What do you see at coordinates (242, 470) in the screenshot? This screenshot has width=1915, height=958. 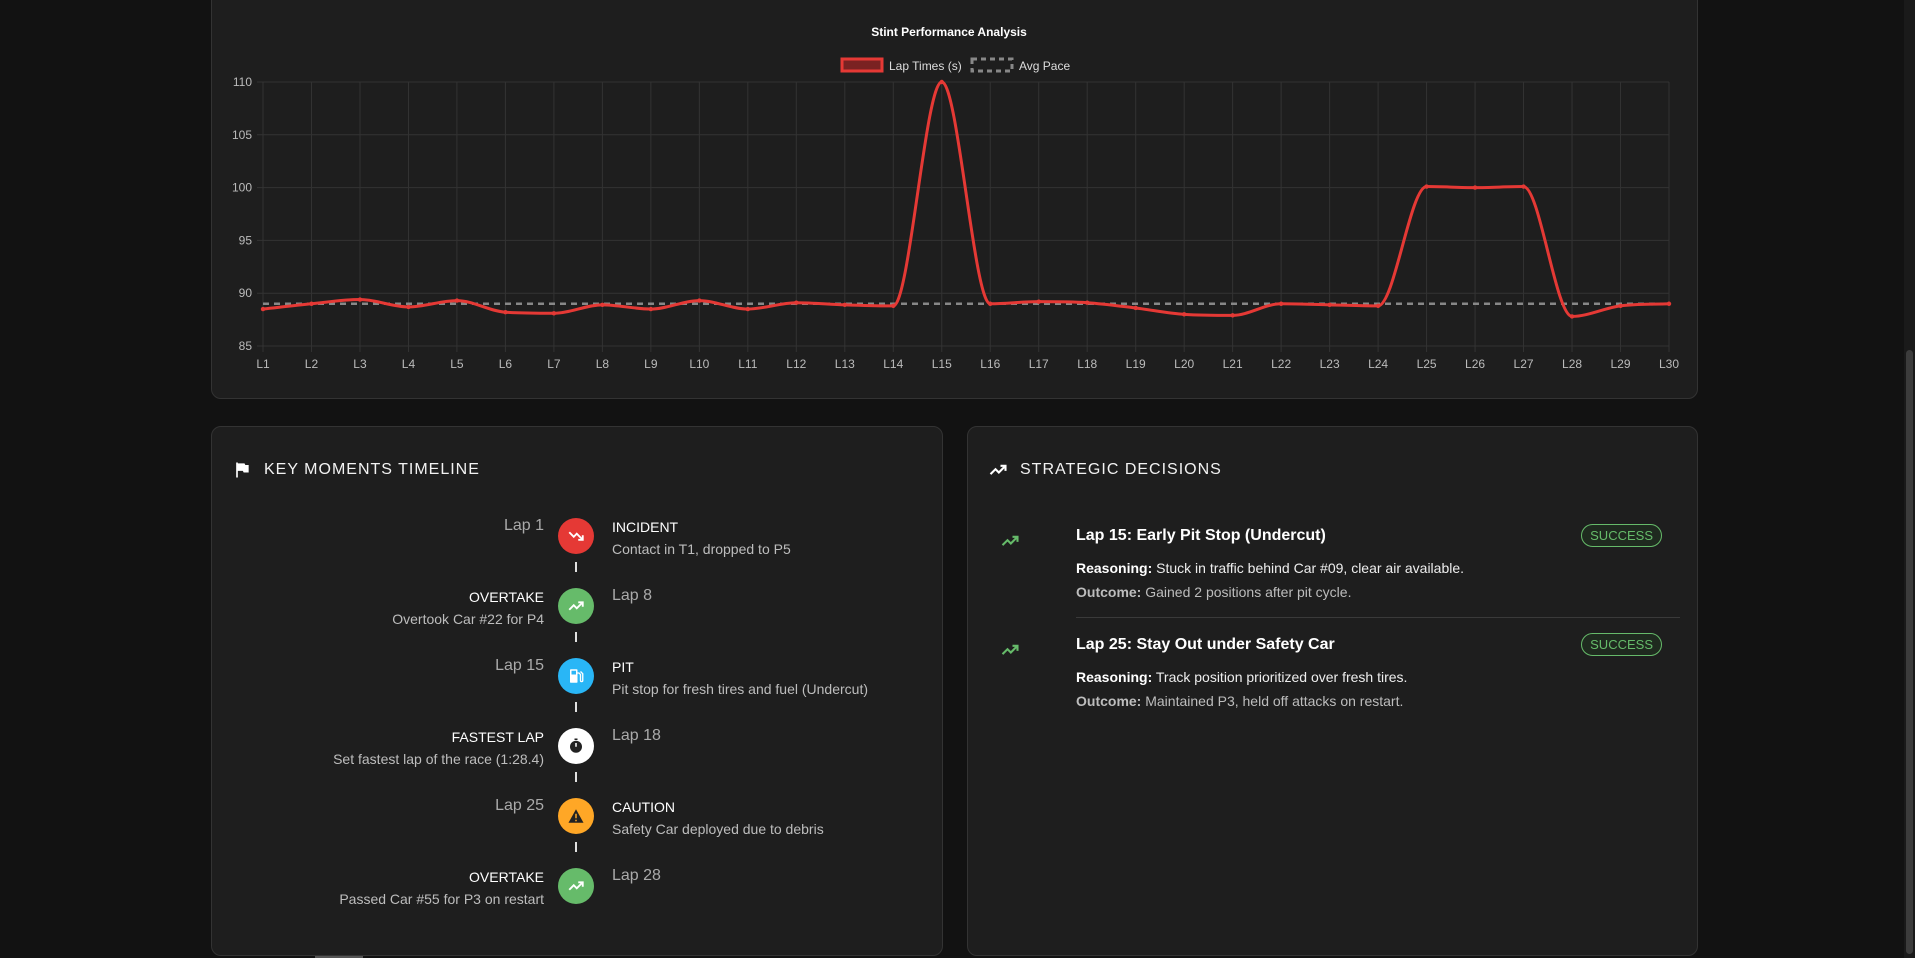 I see `flag-icon` at bounding box center [242, 470].